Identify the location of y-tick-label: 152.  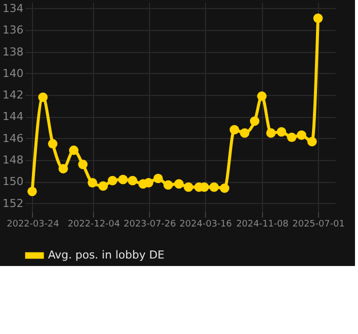
(13, 203).